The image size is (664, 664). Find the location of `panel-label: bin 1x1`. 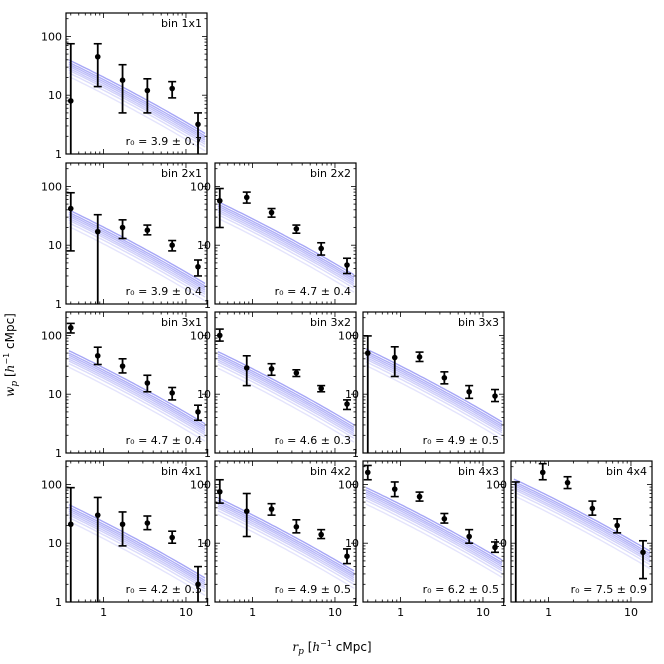

panel-label: bin 1x1 is located at coordinates (181, 23).